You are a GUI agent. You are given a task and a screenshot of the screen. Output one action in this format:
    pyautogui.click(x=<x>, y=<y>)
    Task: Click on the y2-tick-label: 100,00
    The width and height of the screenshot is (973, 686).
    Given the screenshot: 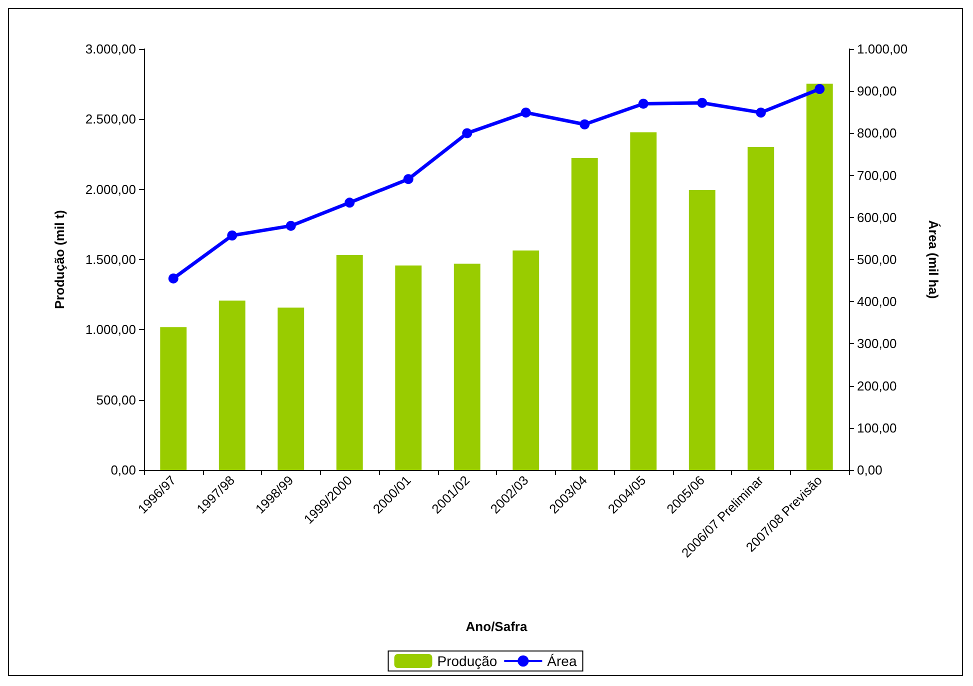 What is the action you would take?
    pyautogui.click(x=877, y=428)
    